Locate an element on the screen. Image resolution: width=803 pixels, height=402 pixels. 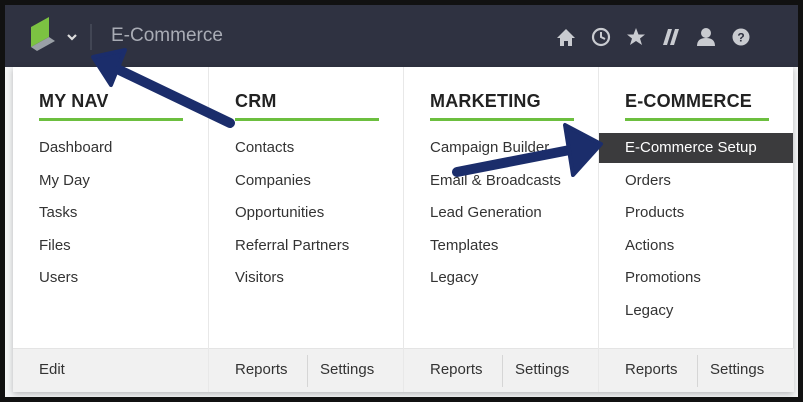
star-icon is located at coordinates (636, 36).